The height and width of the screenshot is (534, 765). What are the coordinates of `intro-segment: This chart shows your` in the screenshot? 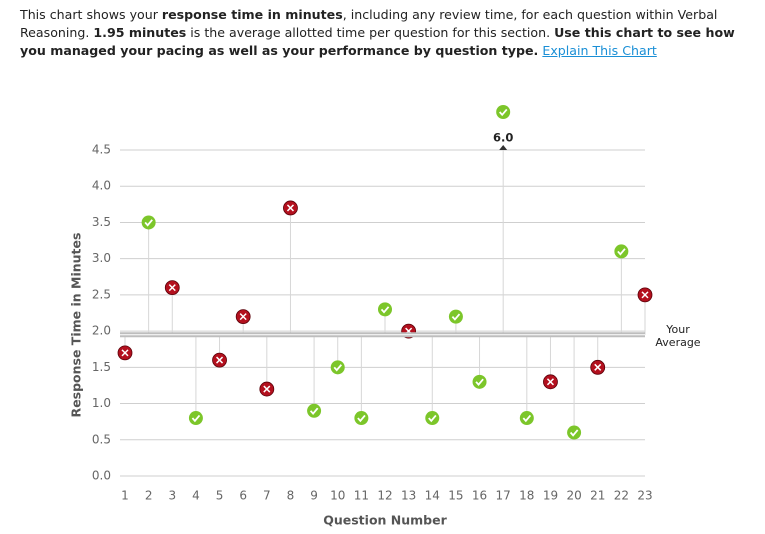 It's located at (91, 14).